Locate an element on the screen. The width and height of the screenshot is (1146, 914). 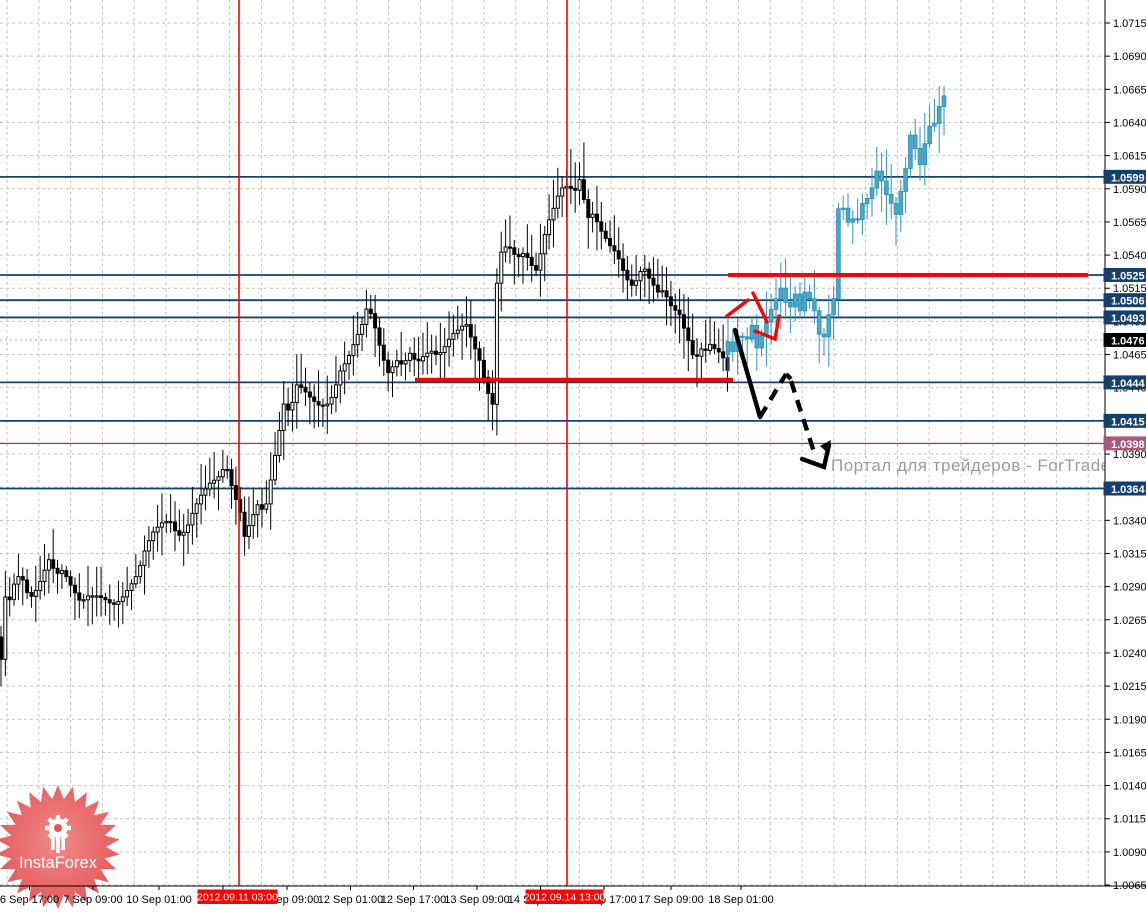
price-axis-label: 1.0715 is located at coordinates (1129, 24).